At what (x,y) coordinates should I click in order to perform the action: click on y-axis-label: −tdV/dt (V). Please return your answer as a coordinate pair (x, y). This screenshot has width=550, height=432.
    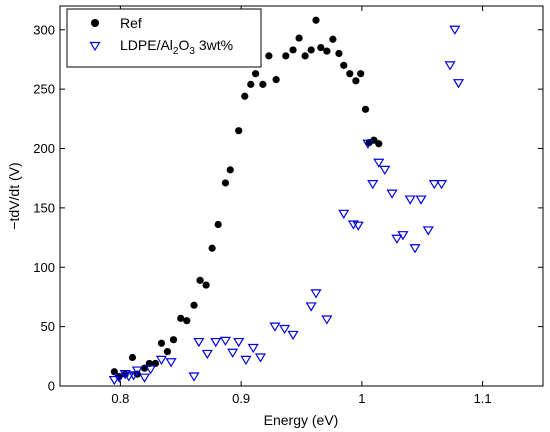
    Looking at the image, I should click on (14, 195).